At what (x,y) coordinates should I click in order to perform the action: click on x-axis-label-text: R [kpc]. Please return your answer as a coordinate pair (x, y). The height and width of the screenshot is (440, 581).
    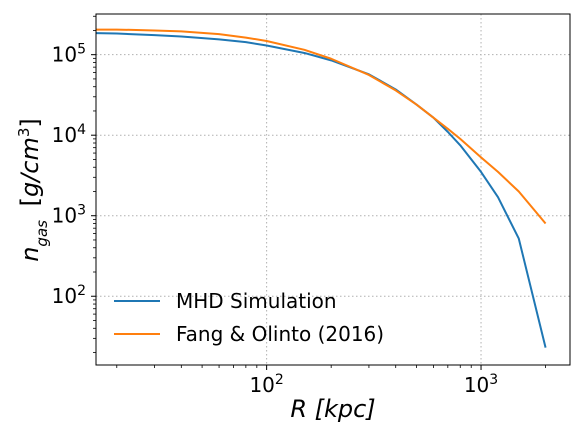
    Looking at the image, I should click on (332, 409).